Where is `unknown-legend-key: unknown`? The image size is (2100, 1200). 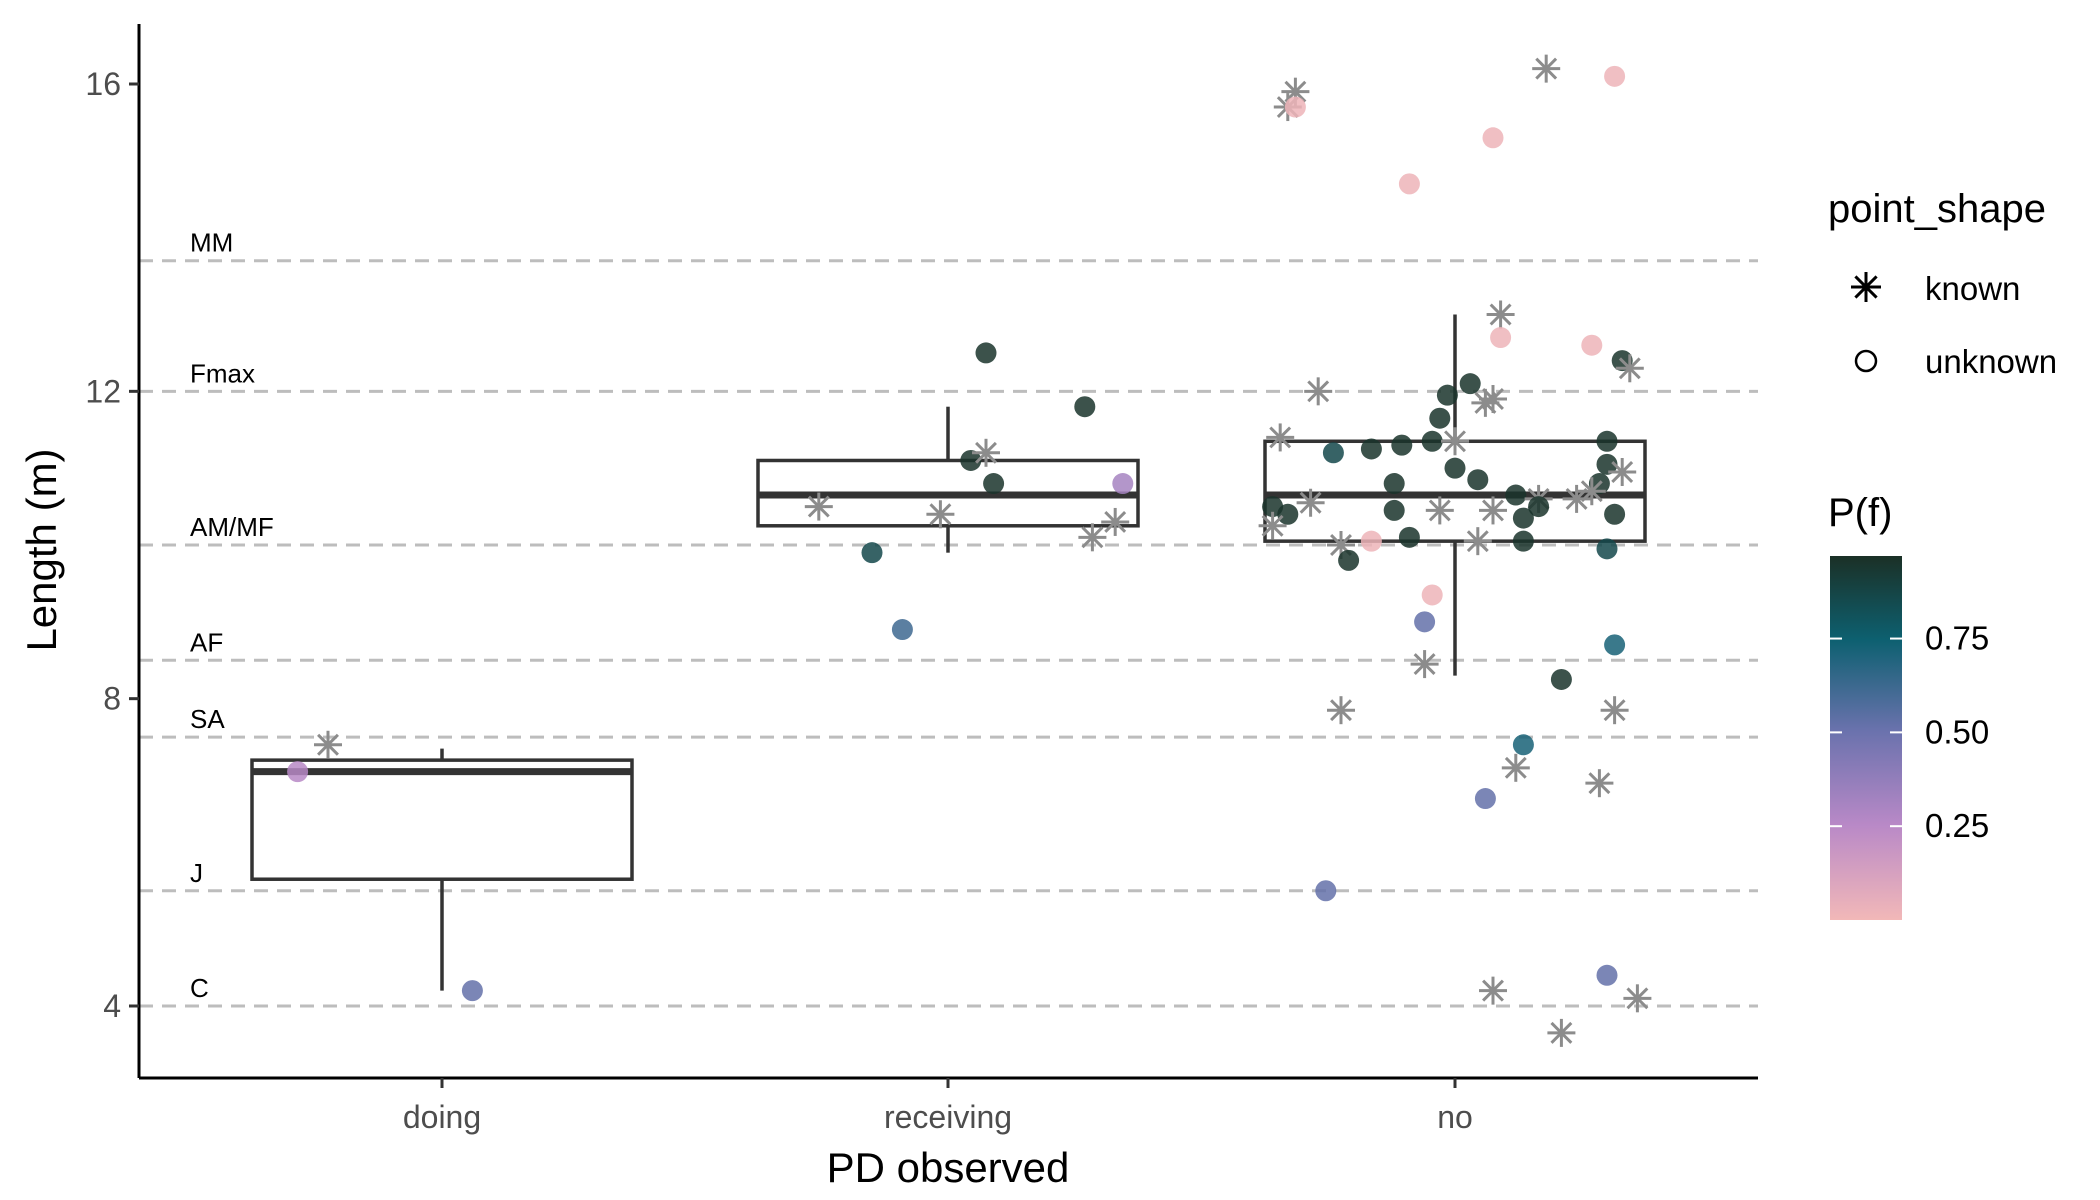
unknown-legend-key: unknown is located at coordinates (1955, 361).